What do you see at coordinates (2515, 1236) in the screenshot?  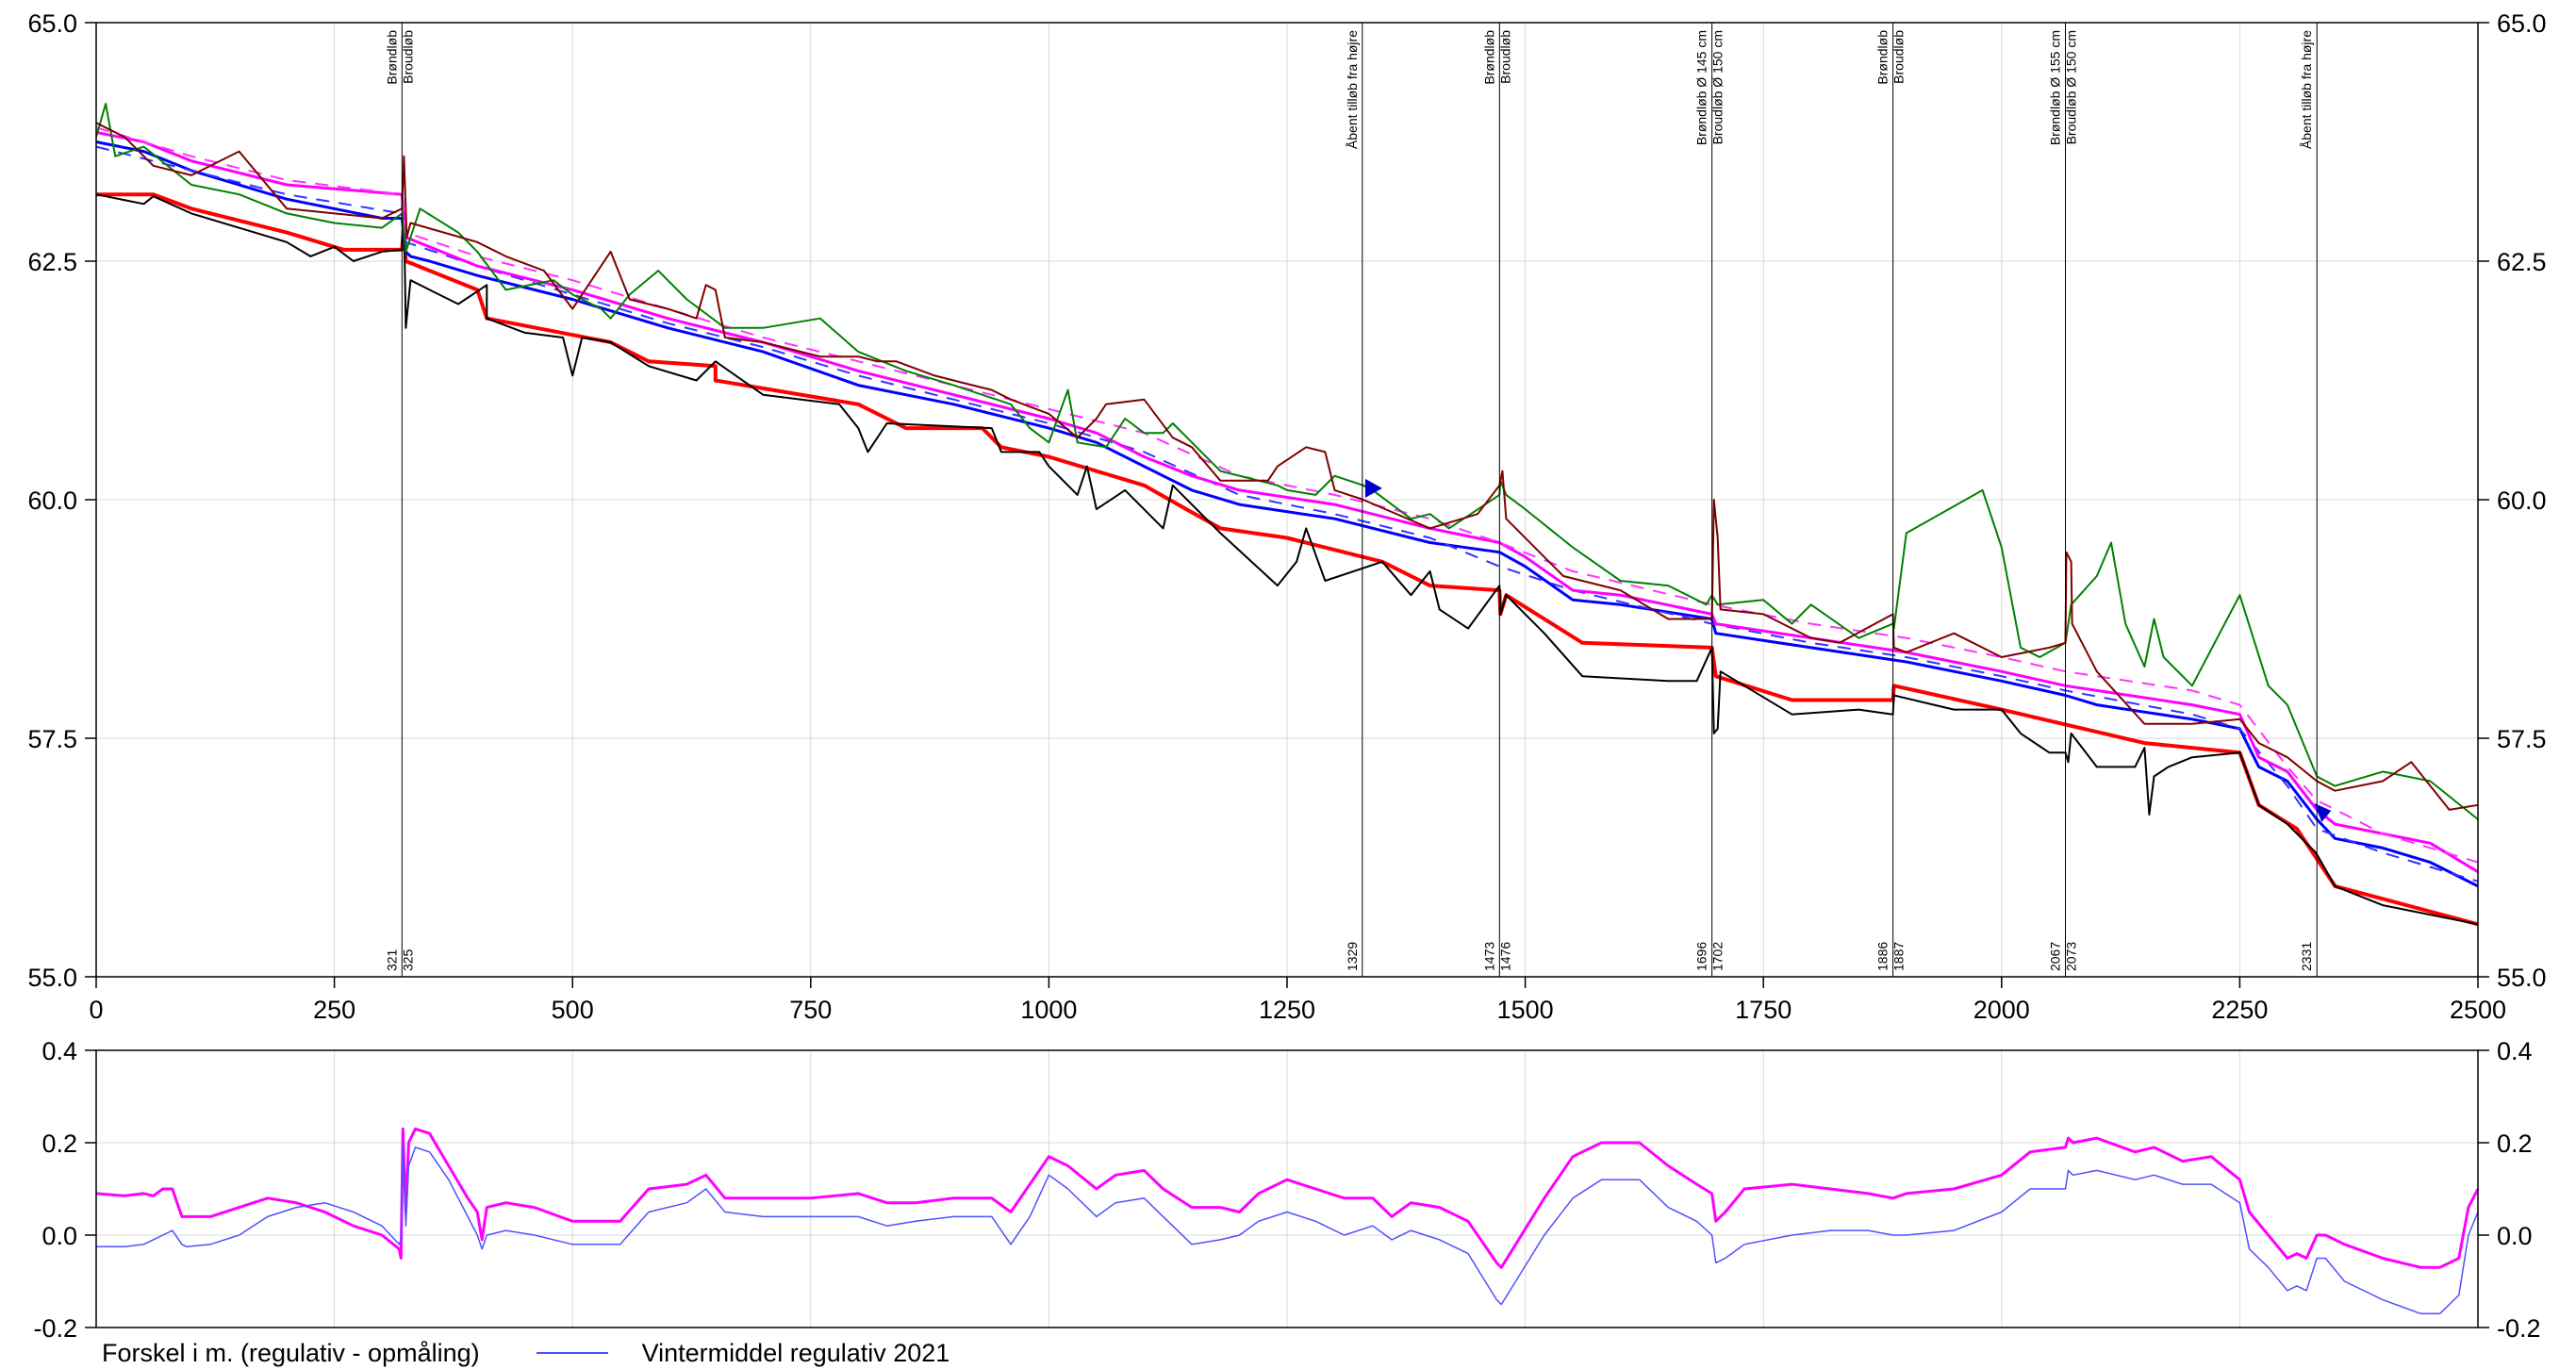 I see `y-tick-label-right: 0.0` at bounding box center [2515, 1236].